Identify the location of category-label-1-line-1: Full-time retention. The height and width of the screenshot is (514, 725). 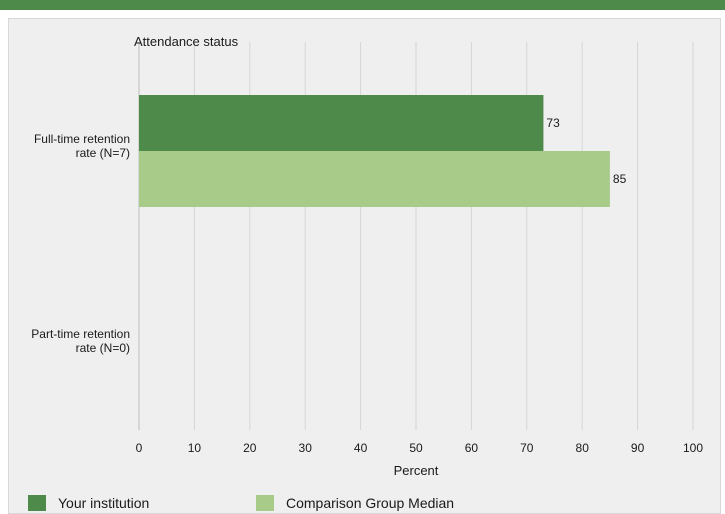
(82, 139).